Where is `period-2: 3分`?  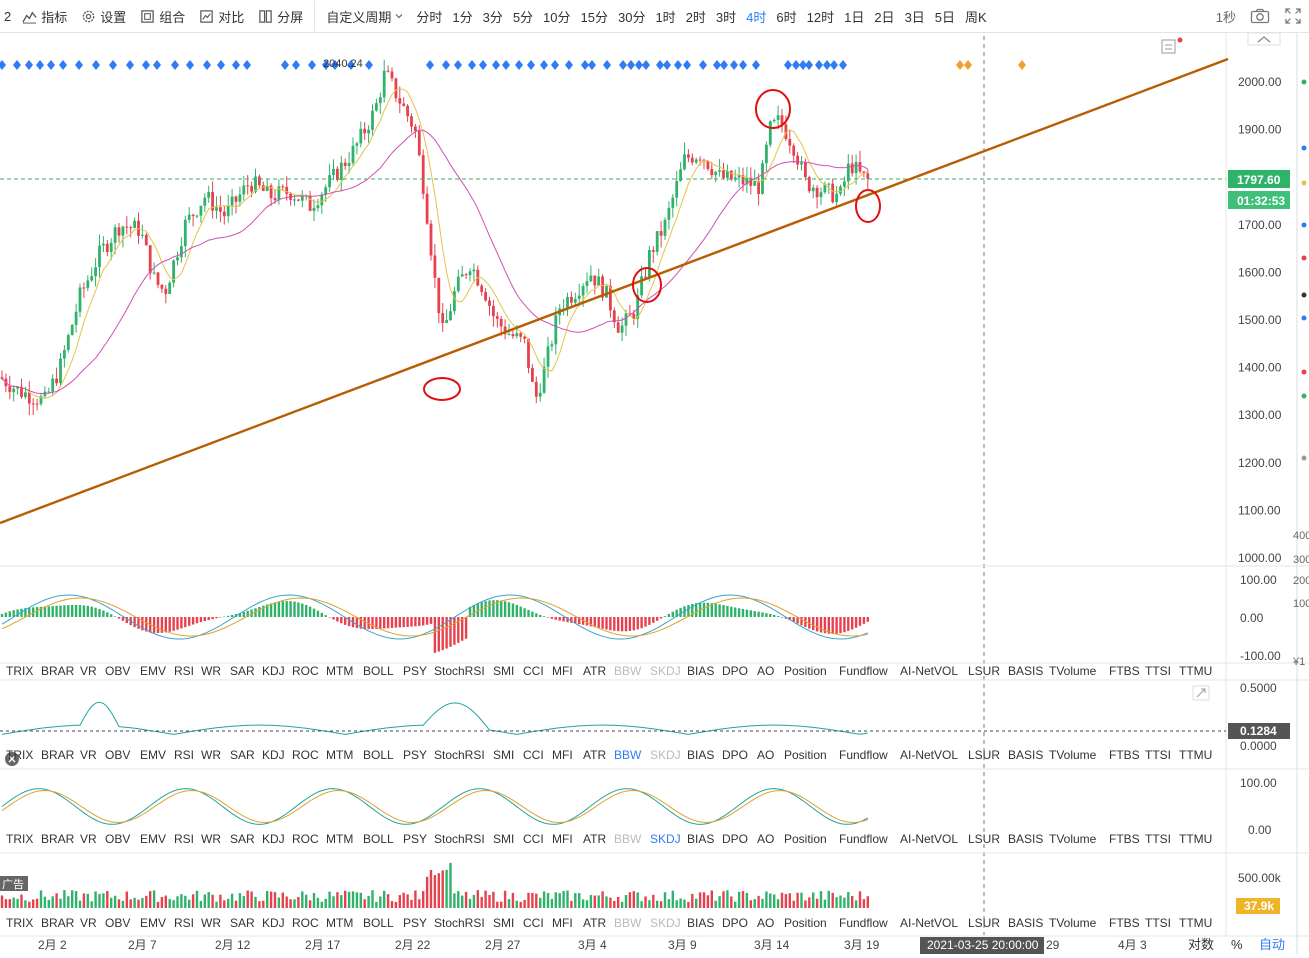 period-2: 3分 is located at coordinates (492, 17).